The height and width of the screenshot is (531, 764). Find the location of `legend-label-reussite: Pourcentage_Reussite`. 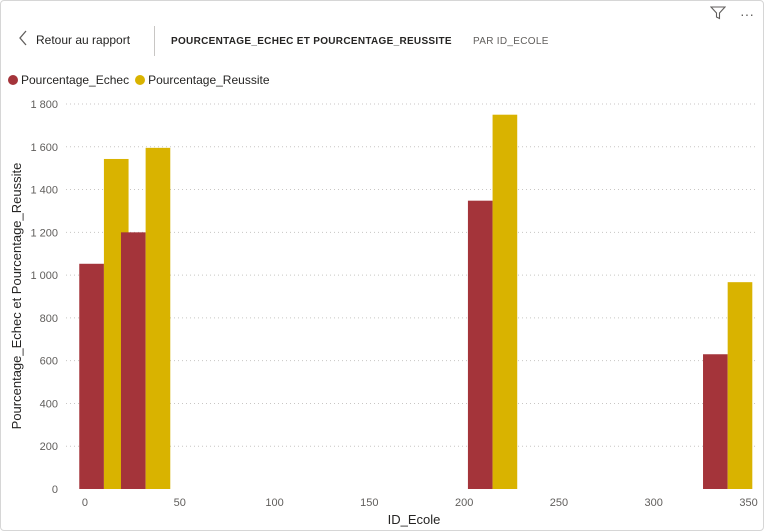

legend-label-reussite: Pourcentage_Reussite is located at coordinates (209, 80).